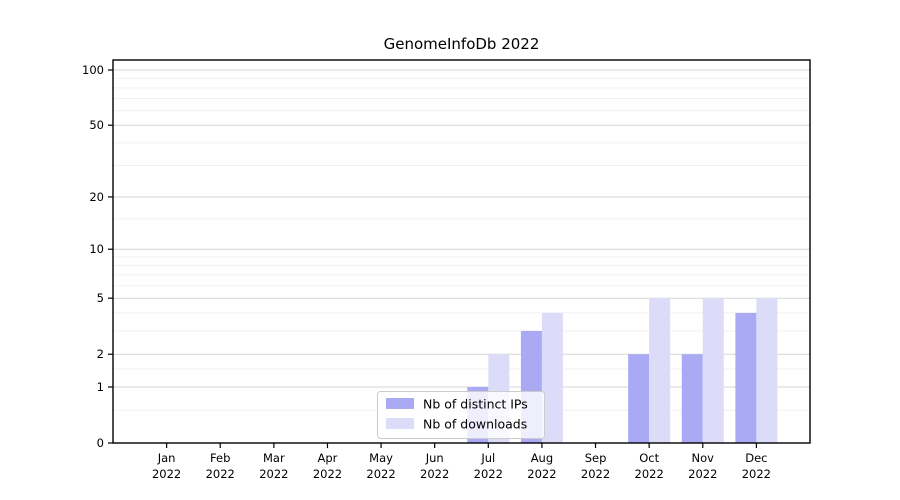 The height and width of the screenshot is (500, 900). What do you see at coordinates (166, 466) in the screenshot?
I see `x-tick-label: Jan 2022` at bounding box center [166, 466].